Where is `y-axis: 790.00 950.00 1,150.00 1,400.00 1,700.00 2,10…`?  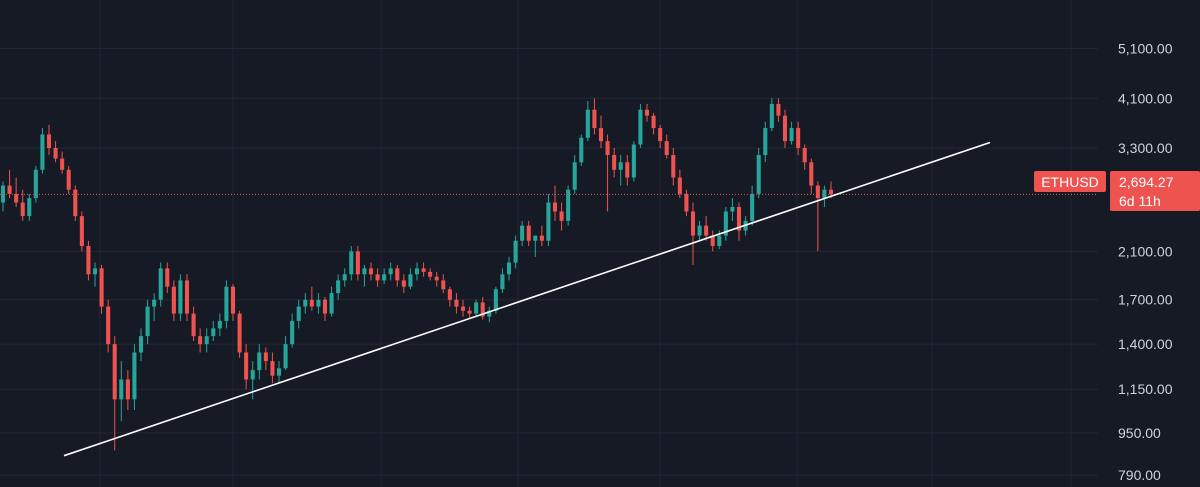
y-axis: 790.00 950.00 1,150.00 1,400.00 1,700.00 2,10… is located at coordinates (1145, 261).